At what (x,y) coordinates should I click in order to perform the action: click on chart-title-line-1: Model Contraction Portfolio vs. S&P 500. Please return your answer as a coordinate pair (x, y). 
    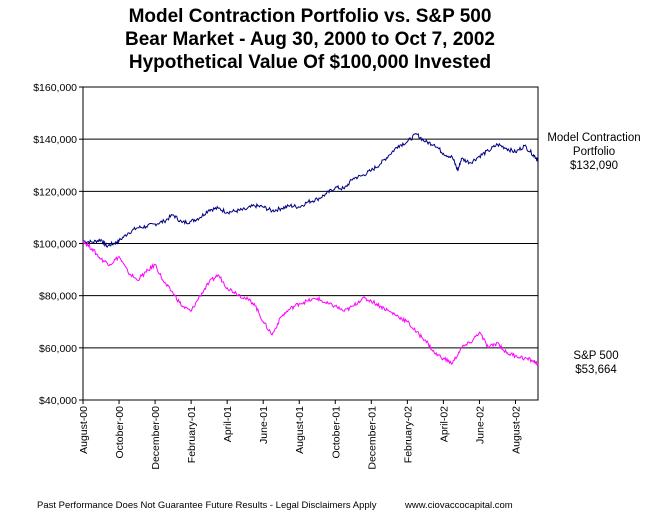
    Looking at the image, I should click on (310, 16).